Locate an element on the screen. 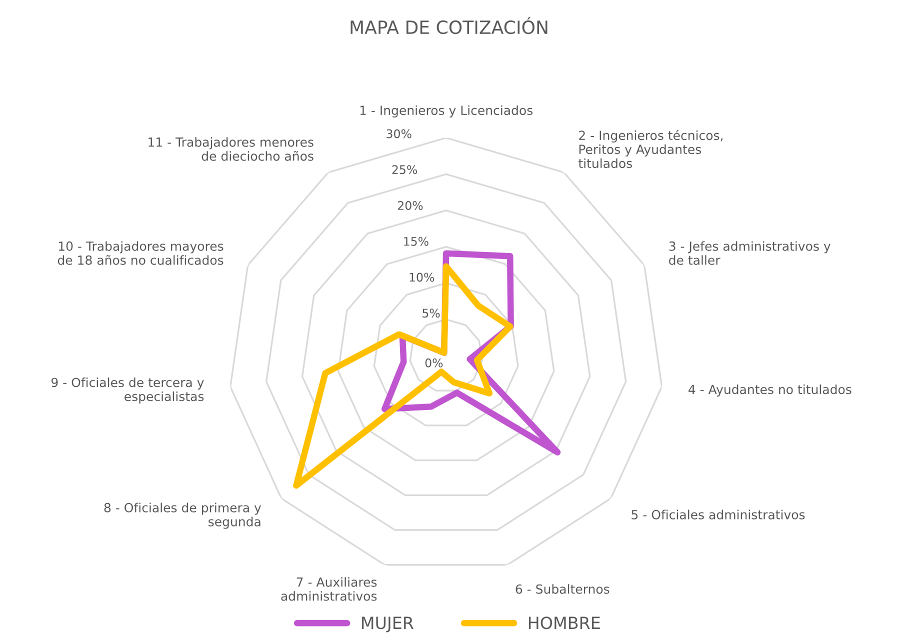  spoke-label: 2 - Ingenieros técnicos, Peritos y Ayudantes titulados is located at coordinates (650, 149).